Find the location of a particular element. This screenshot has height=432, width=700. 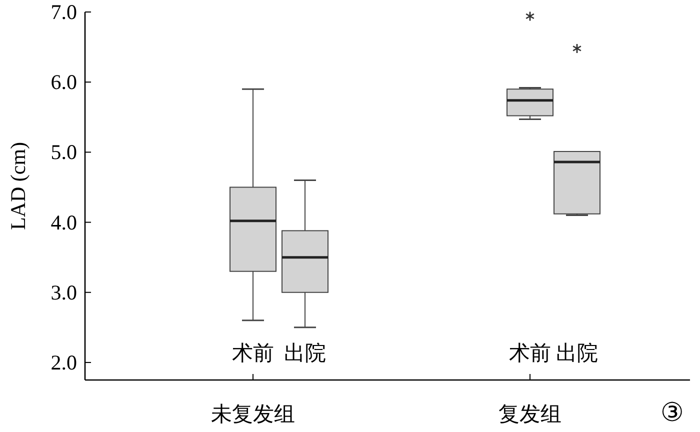

y-tick-label: 7.0 is located at coordinates (63, 12).